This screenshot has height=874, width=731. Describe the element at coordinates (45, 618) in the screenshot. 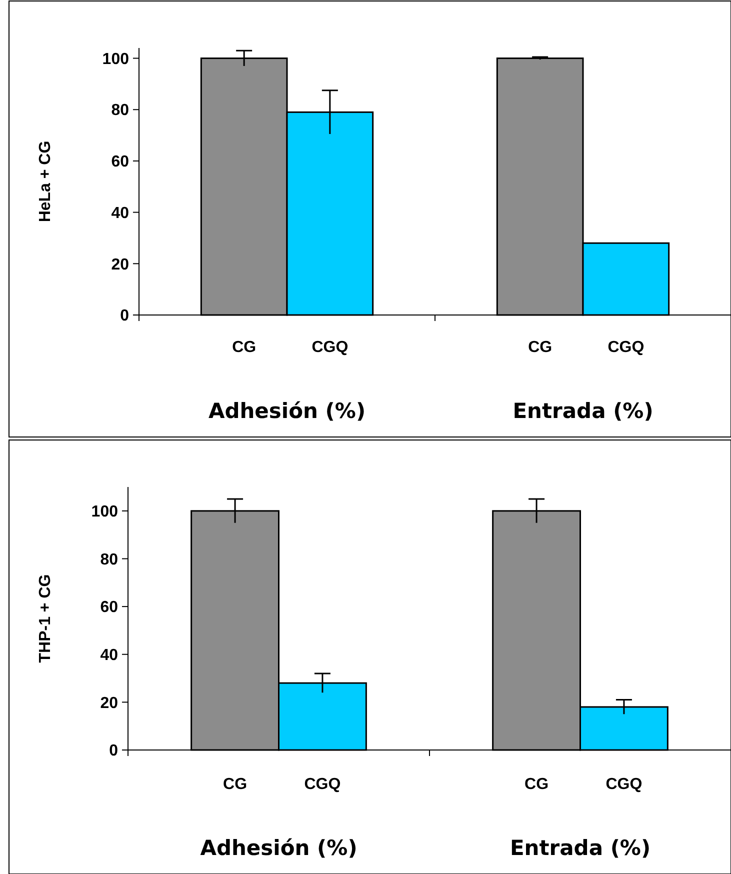

I see `y-axis-title: THP-1 + CG` at that location.